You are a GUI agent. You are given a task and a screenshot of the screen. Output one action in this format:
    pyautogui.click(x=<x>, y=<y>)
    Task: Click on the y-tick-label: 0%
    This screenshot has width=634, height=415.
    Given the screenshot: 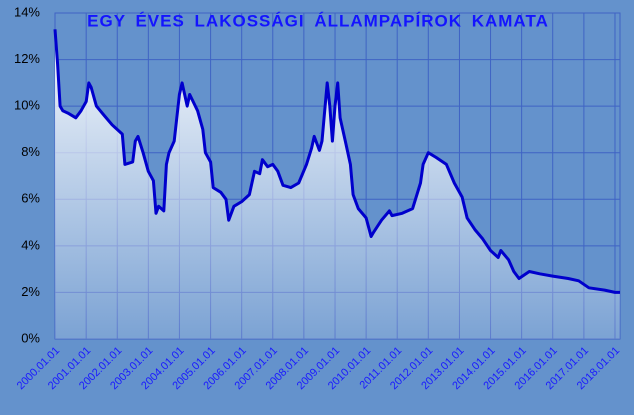 What is the action you would take?
    pyautogui.click(x=30, y=337)
    